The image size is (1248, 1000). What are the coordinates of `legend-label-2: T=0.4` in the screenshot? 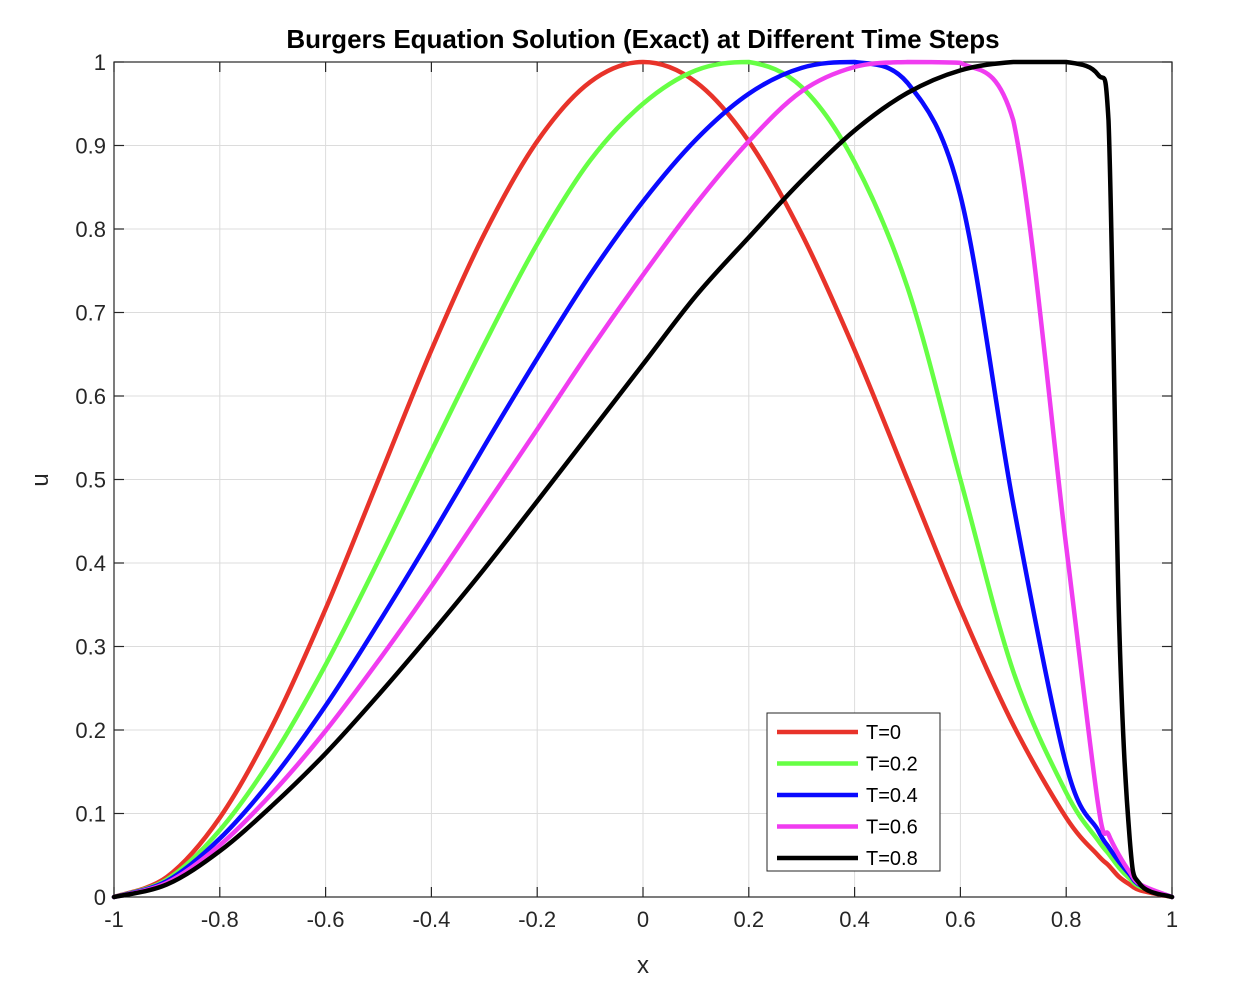 It's located at (892, 796).